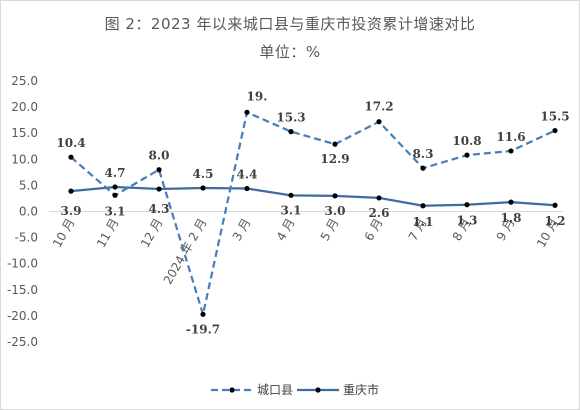 The image size is (580, 410). What do you see at coordinates (24, 107) in the screenshot?
I see `y-tick-label: 20.0` at bounding box center [24, 107].